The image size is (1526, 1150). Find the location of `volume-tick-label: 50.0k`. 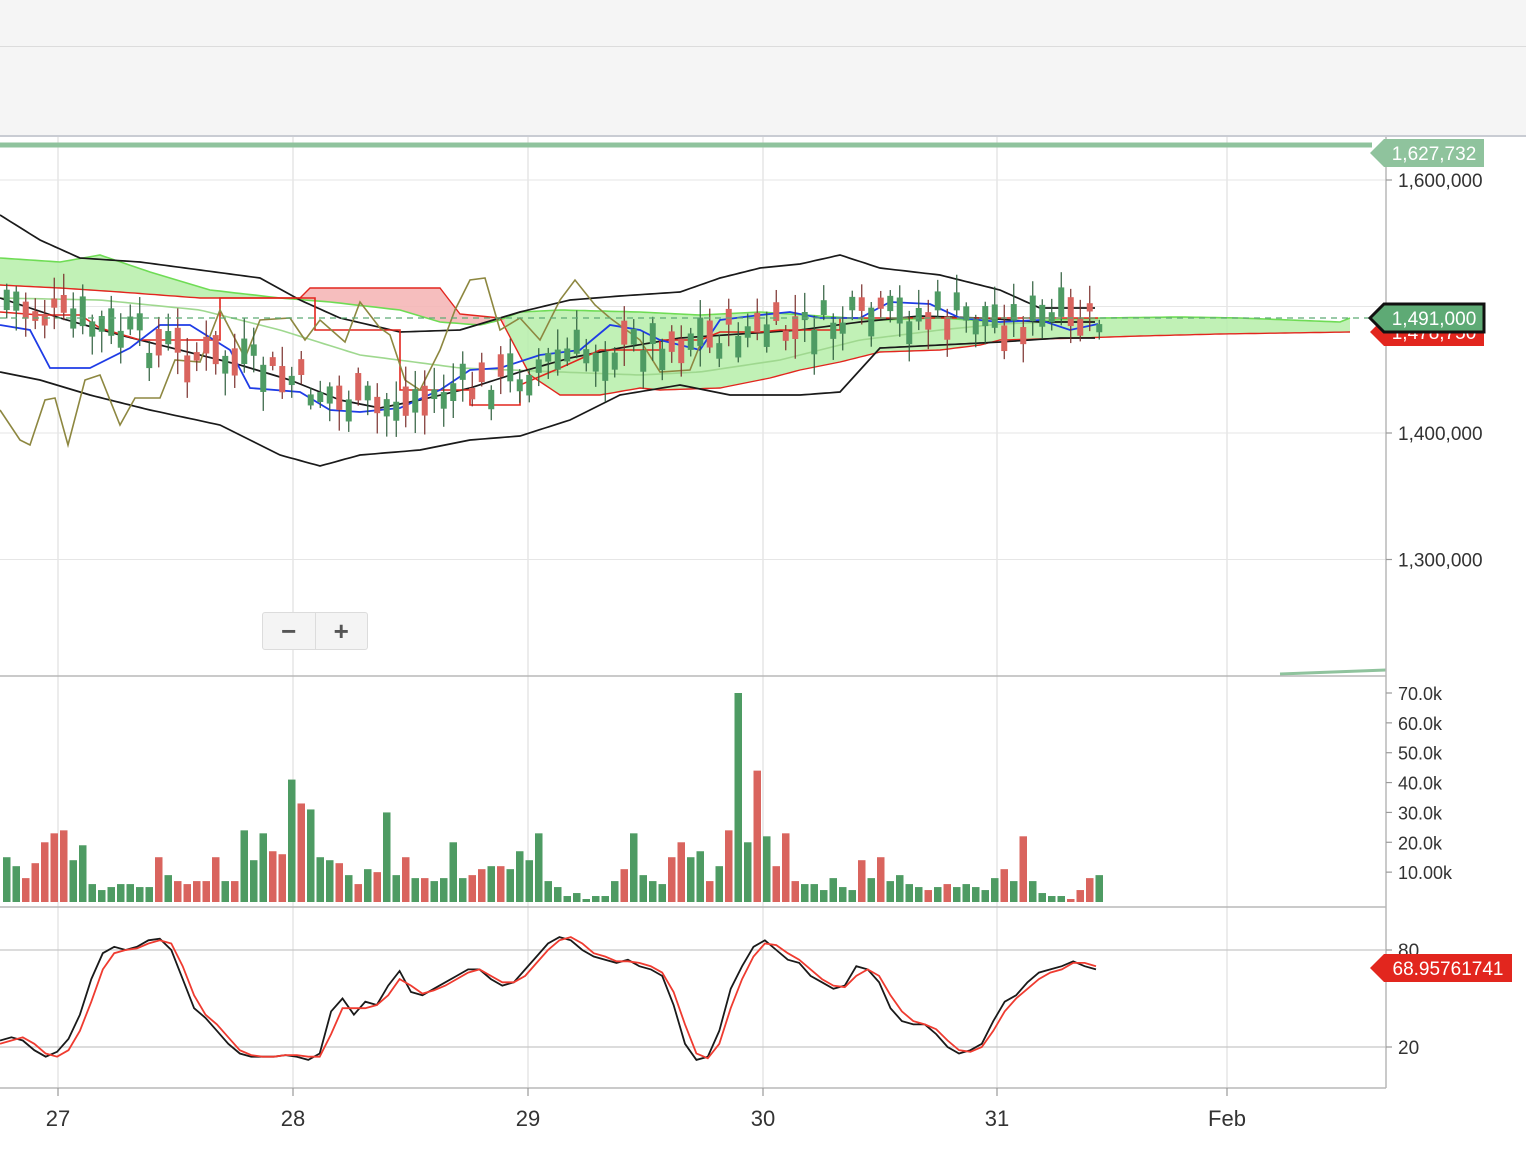

volume-tick-label: 50.0k is located at coordinates (1420, 754).